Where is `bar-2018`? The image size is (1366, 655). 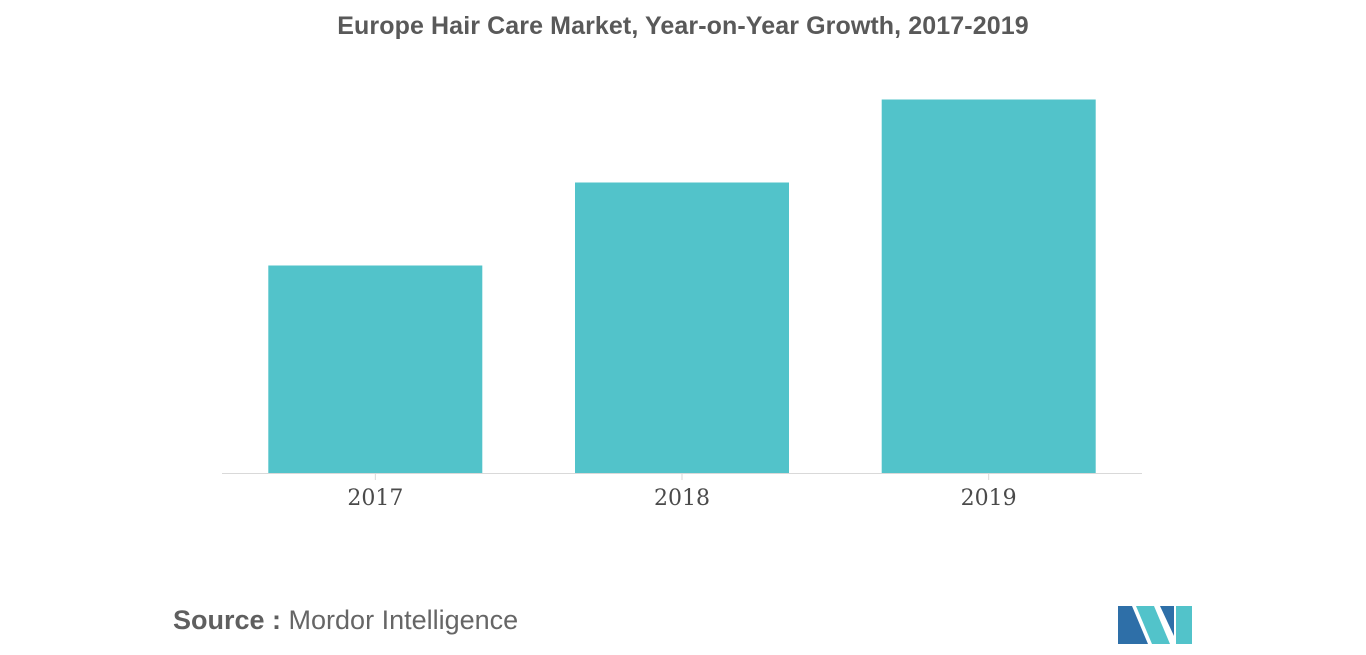 bar-2018 is located at coordinates (682, 327).